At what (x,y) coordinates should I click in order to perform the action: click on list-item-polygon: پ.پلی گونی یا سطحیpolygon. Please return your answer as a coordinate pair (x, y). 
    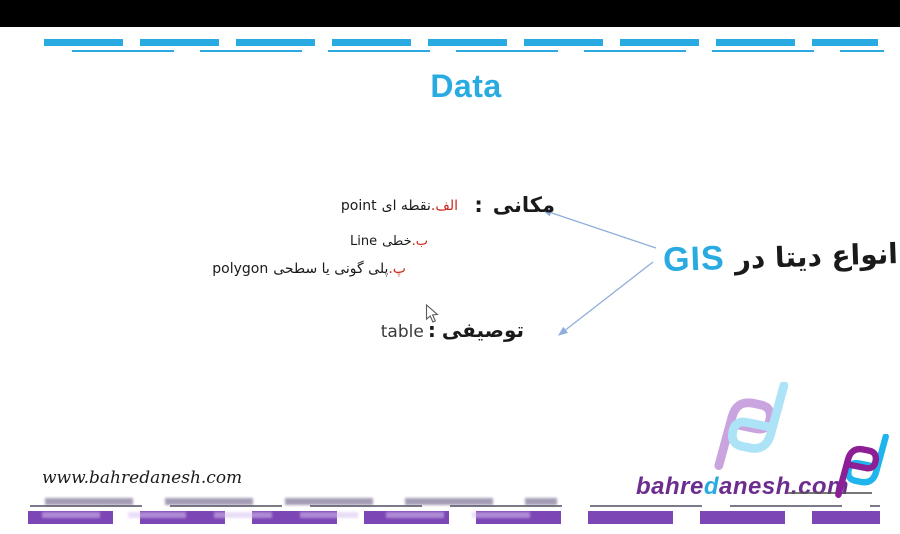
    Looking at the image, I should click on (309, 269).